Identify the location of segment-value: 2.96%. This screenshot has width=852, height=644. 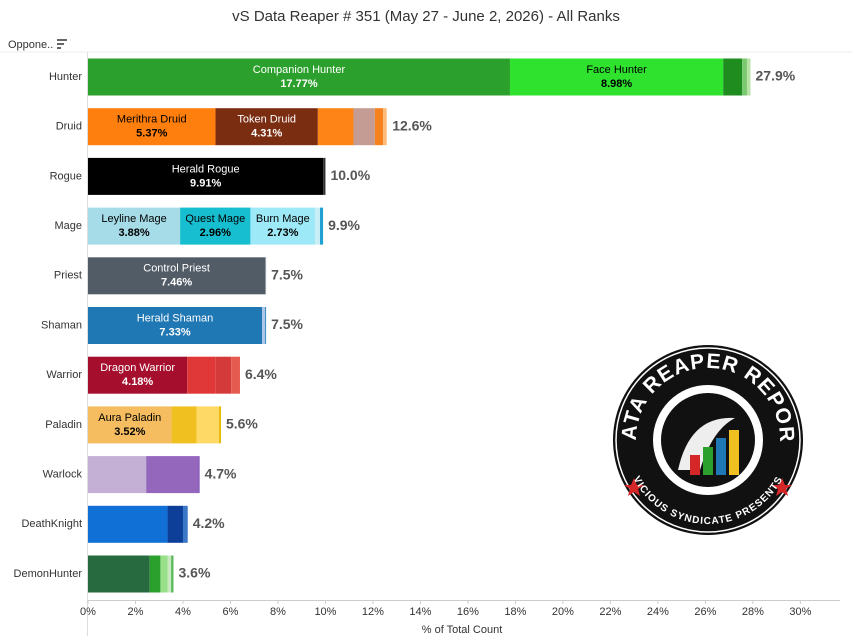
(215, 233).